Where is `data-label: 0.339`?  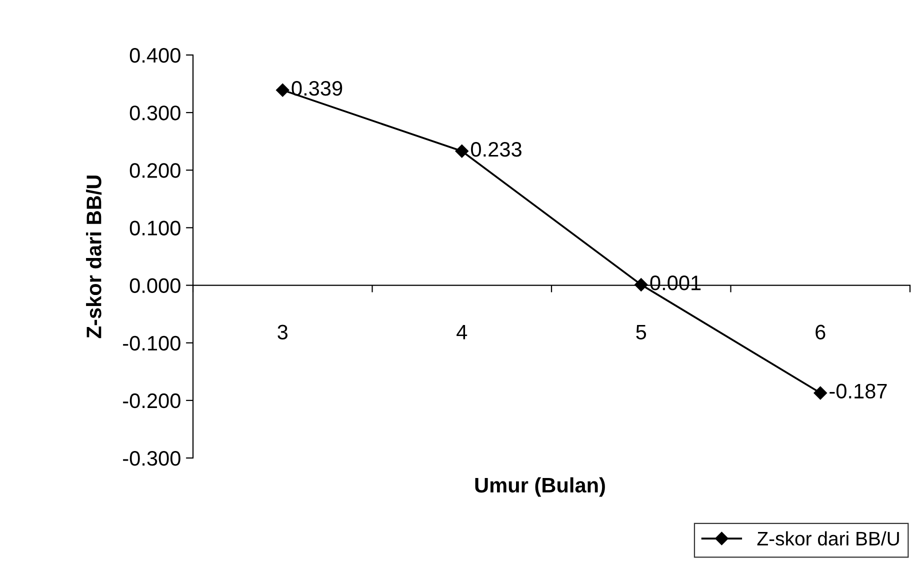 data-label: 0.339 is located at coordinates (317, 88).